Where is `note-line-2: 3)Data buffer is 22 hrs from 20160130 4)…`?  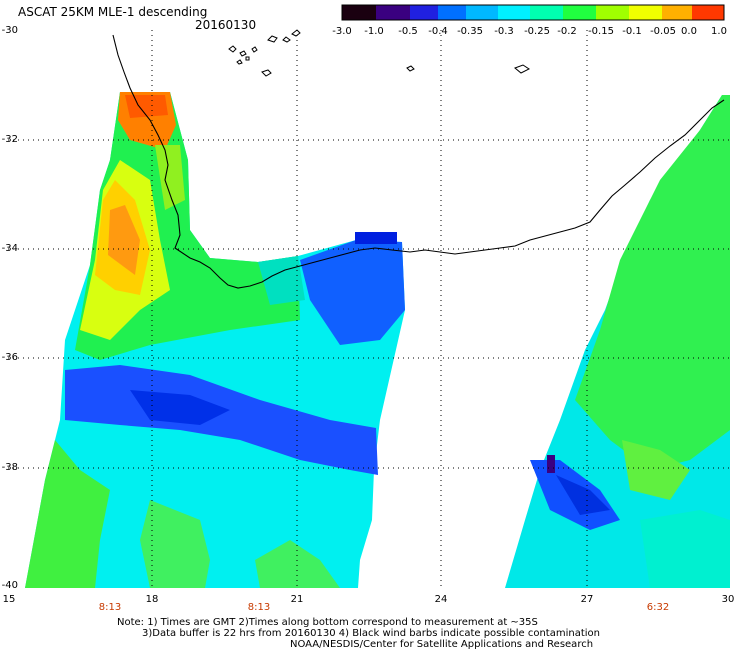 note-line-2: 3)Data buffer is 22 hrs from 20160130 4)… is located at coordinates (371, 633).